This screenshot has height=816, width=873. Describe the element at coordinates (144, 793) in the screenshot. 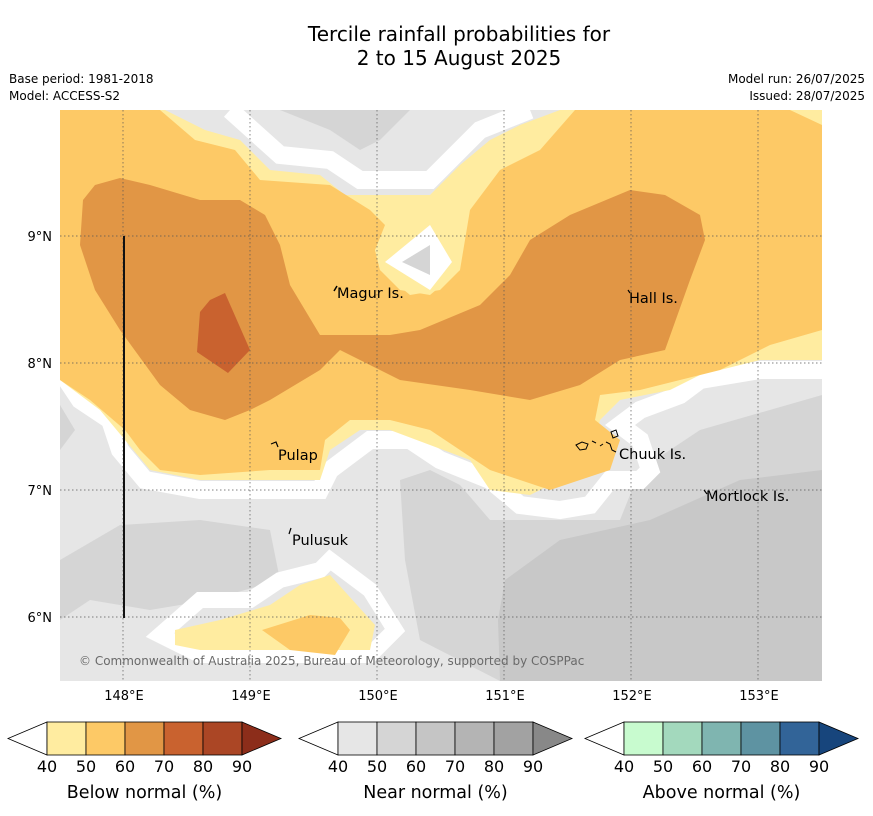

I see `colorbar-title: Below normal (%)` at that location.